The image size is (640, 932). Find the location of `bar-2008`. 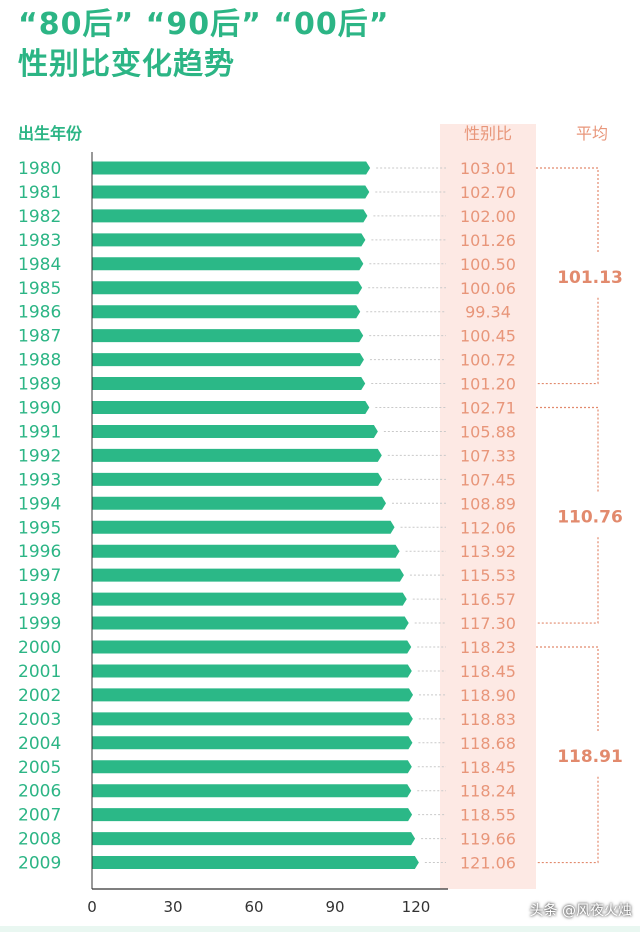

bar-2008 is located at coordinates (254, 839).